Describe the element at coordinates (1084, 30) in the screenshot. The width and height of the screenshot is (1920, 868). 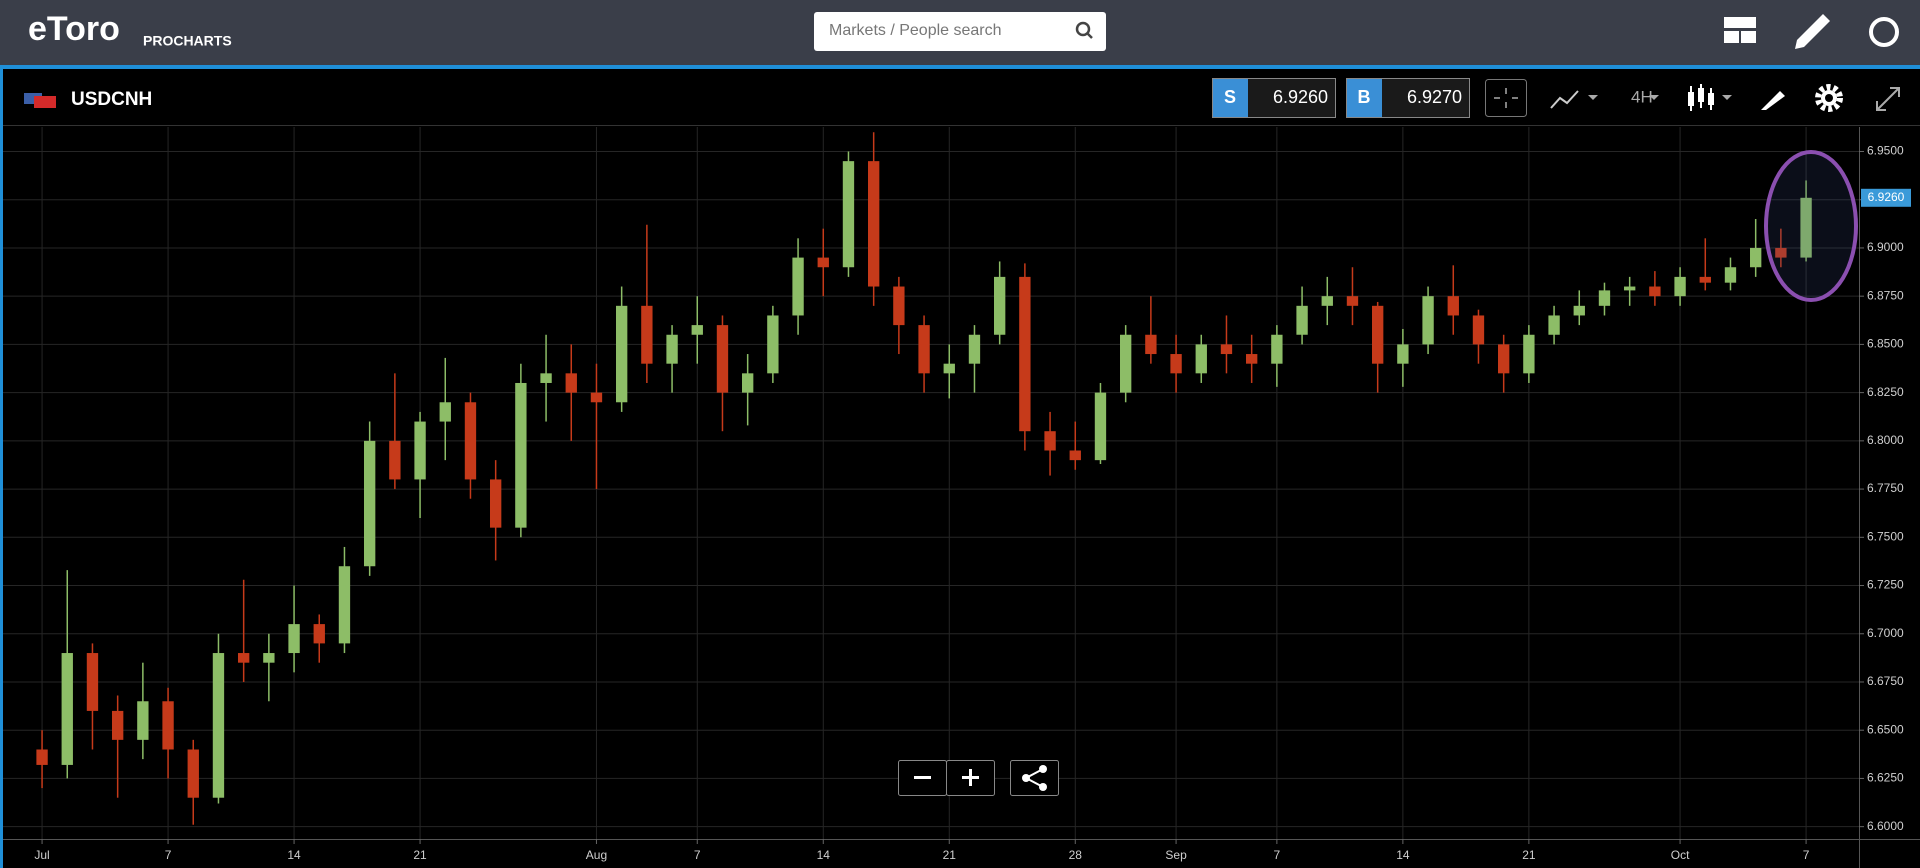
I see `search-icon` at that location.